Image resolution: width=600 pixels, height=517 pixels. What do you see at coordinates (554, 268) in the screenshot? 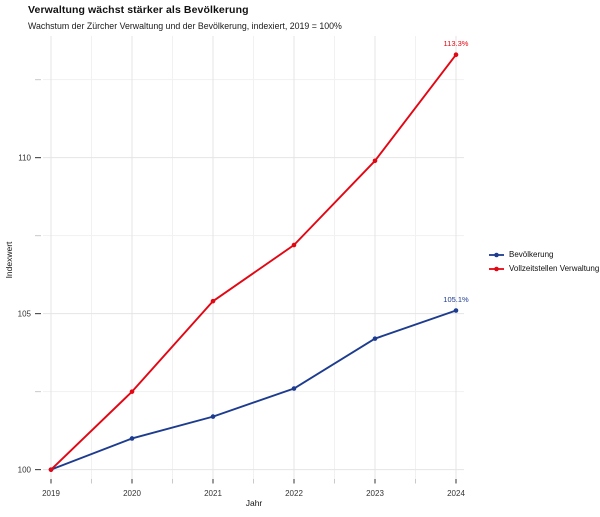
I see `legend-label: Vollzeitstellen Verwaltung` at bounding box center [554, 268].